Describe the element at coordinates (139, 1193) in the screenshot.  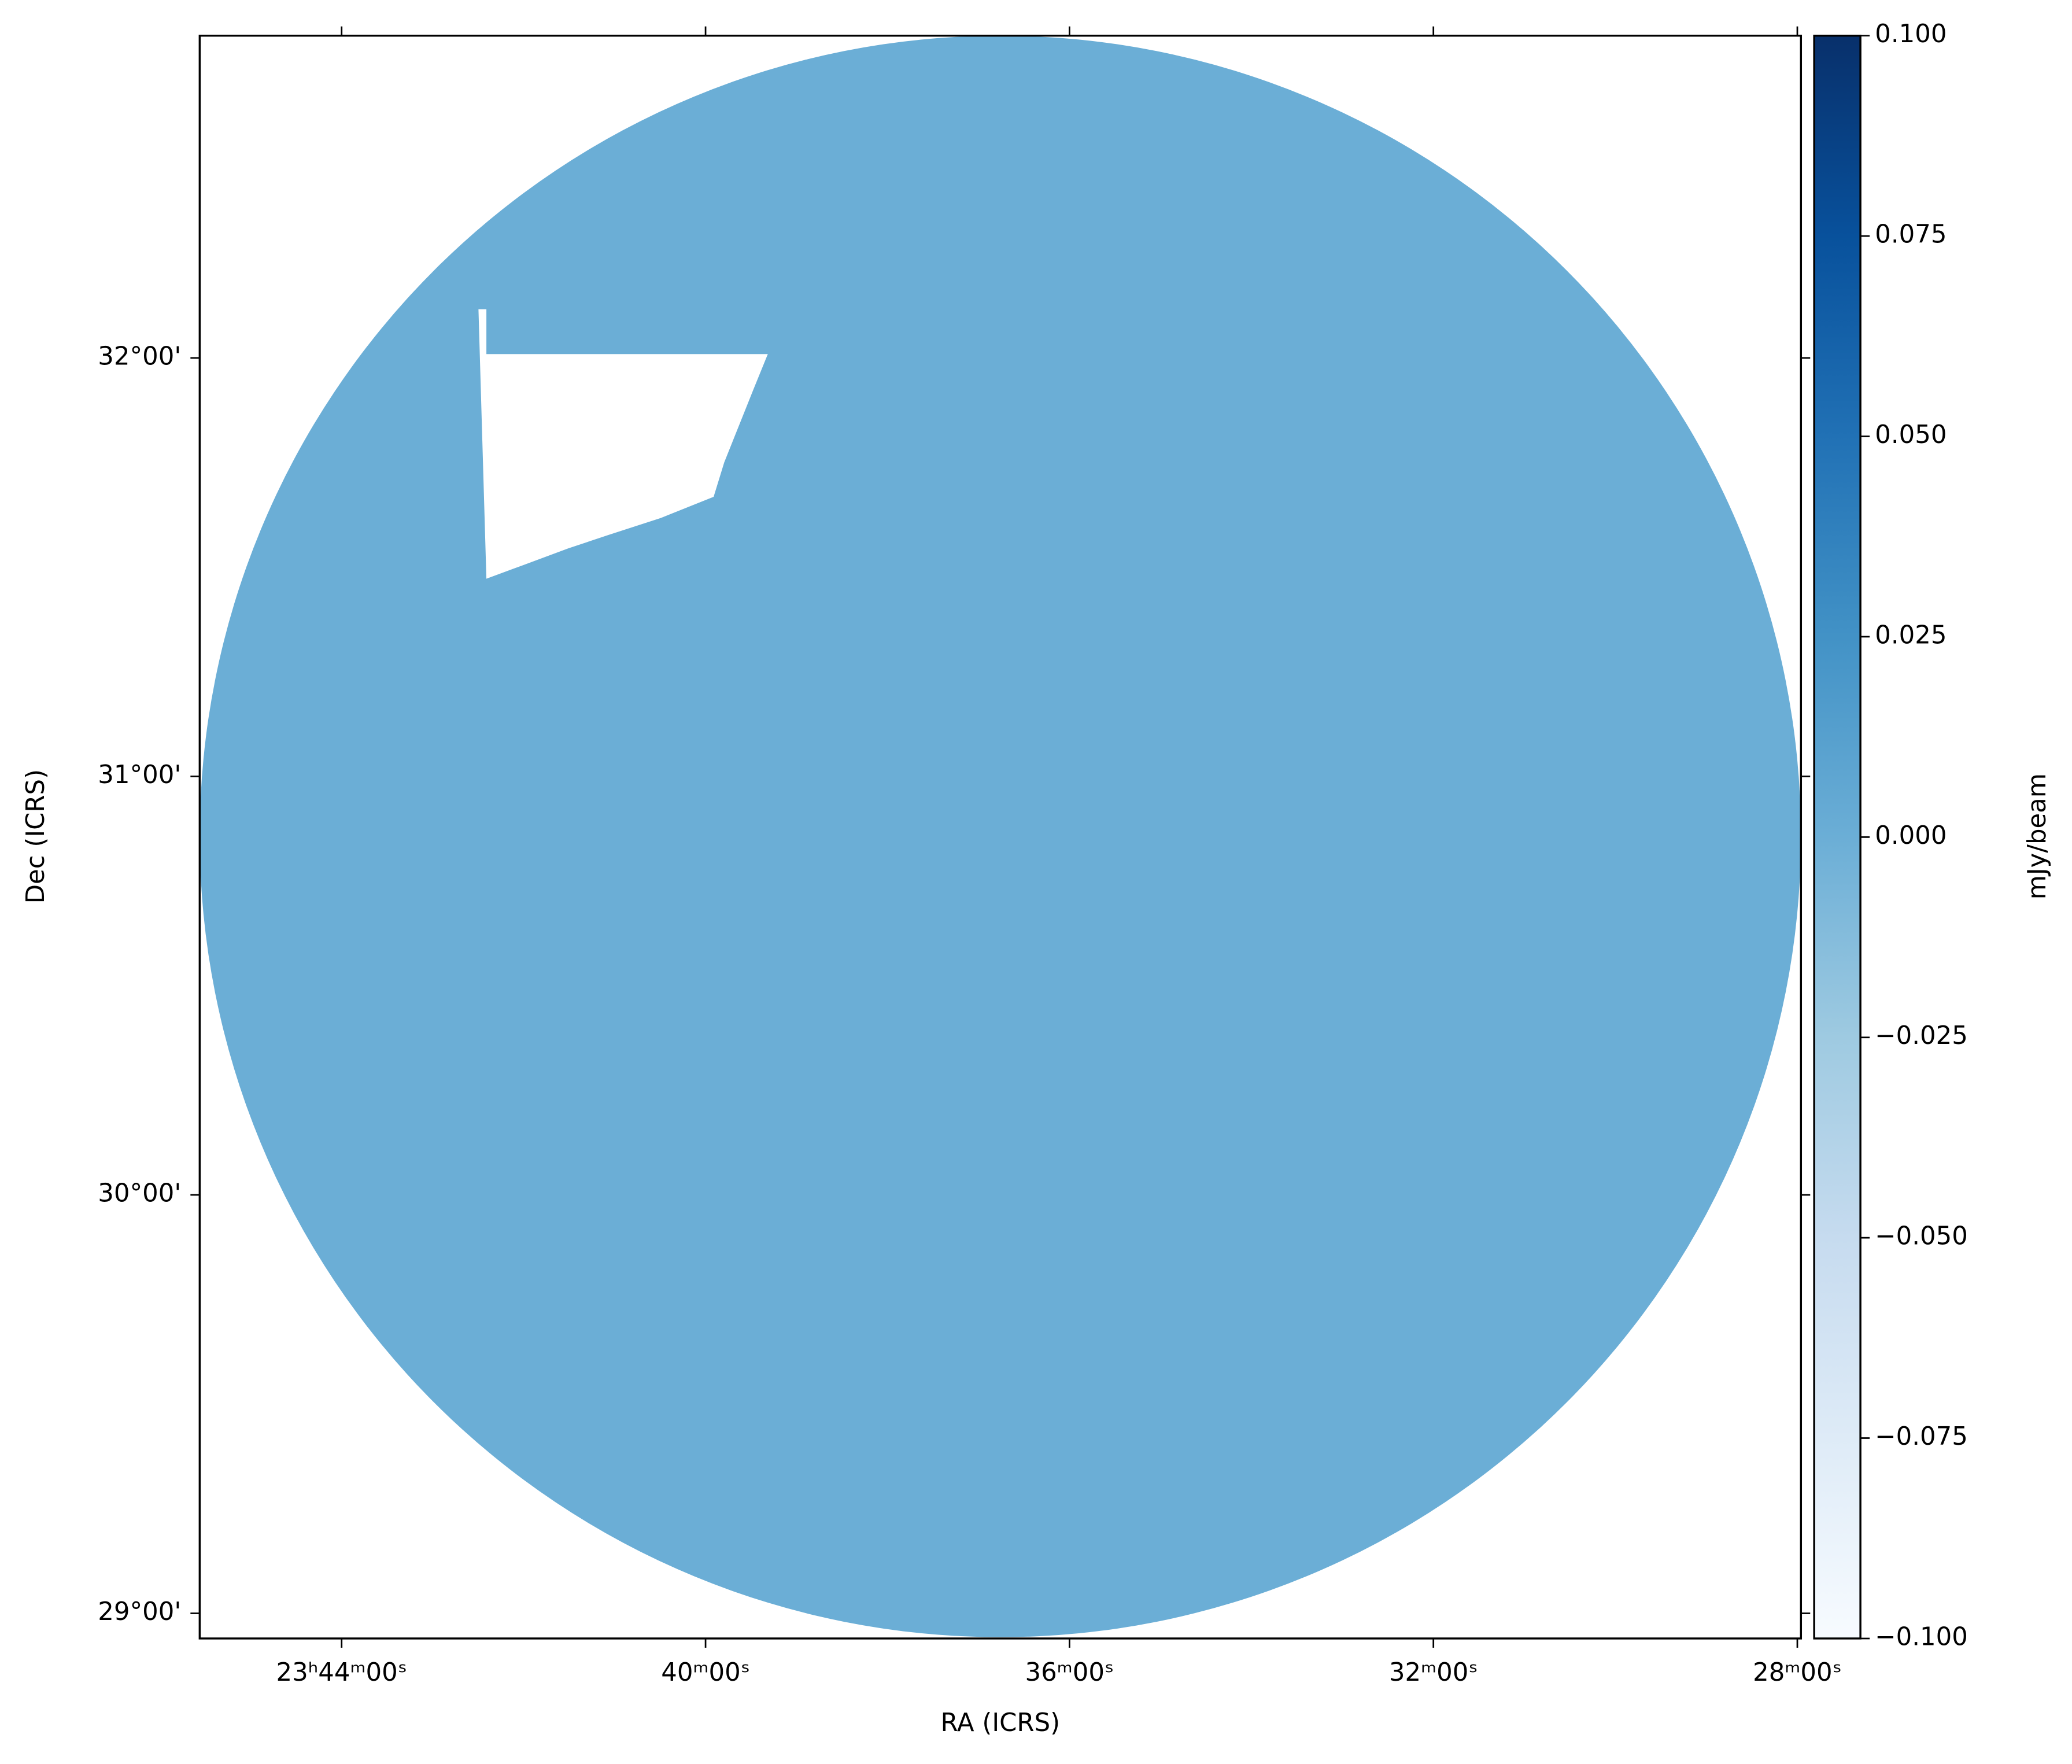
I see `y-tick-label: 30°00'` at that location.